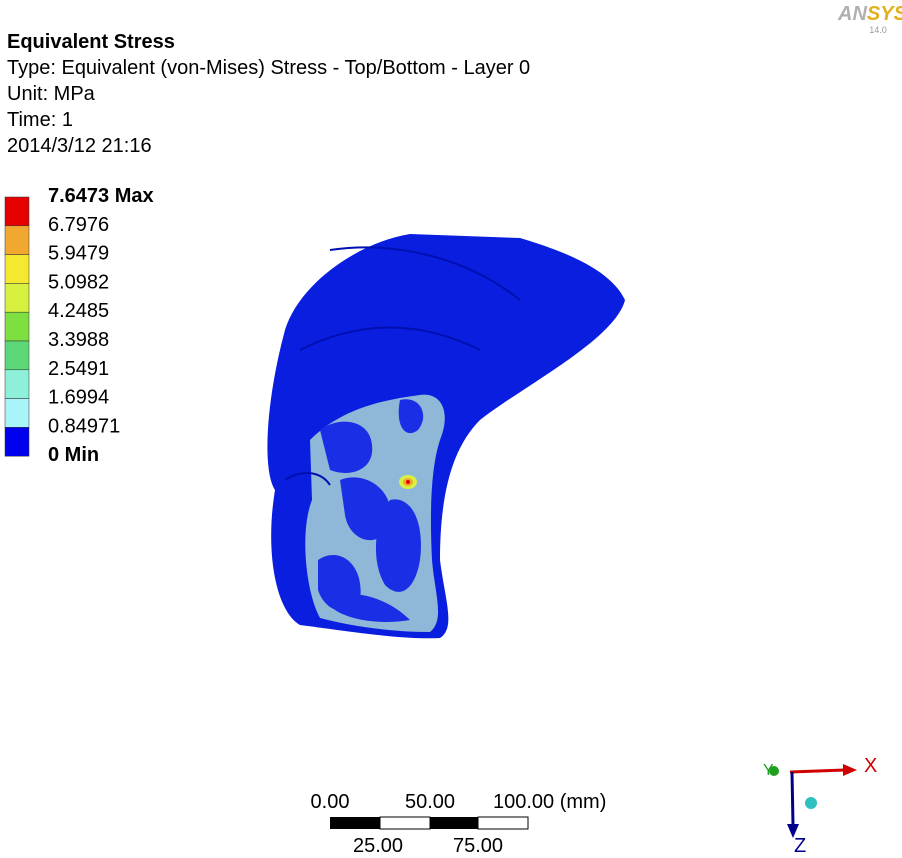  What do you see at coordinates (792, 798) in the screenshot?
I see `z-axis` at bounding box center [792, 798].